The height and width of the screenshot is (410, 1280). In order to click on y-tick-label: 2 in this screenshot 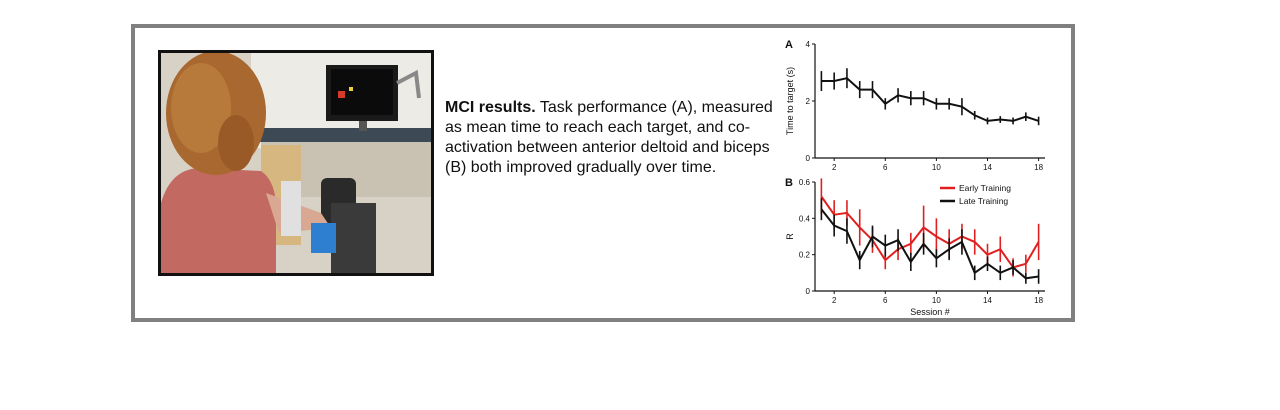, I will do `click(808, 101)`.